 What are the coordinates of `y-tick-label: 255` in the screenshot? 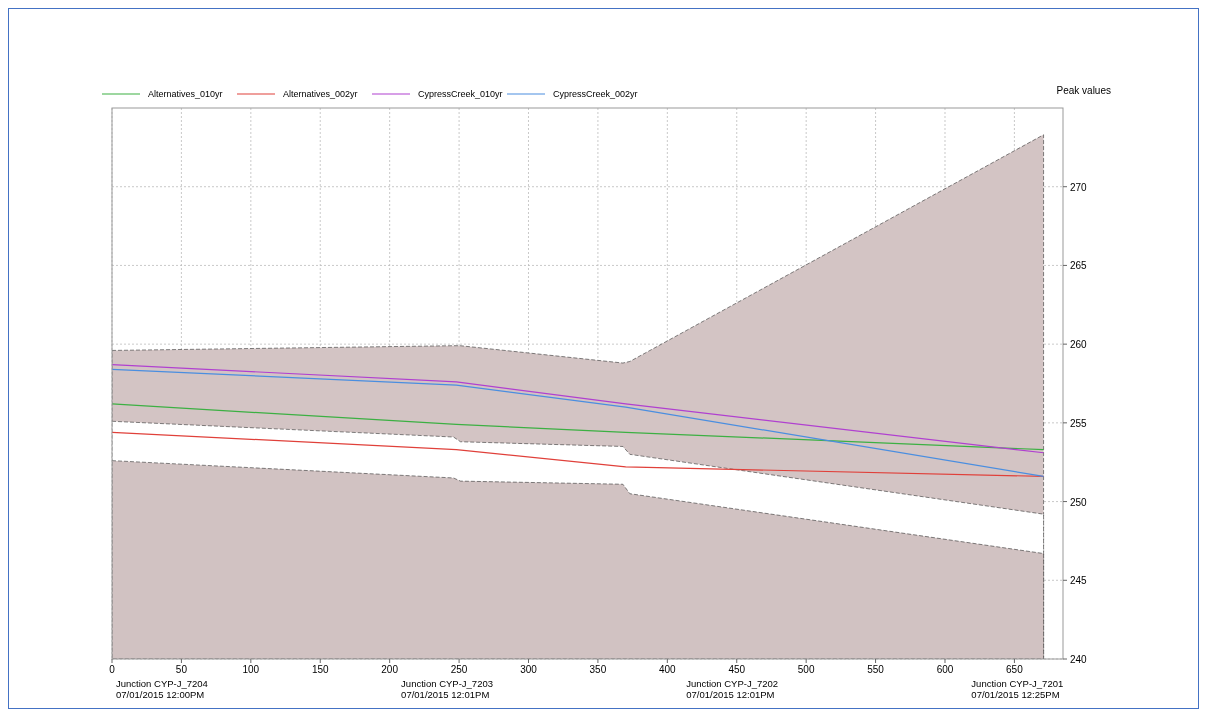 It's located at (1079, 423).